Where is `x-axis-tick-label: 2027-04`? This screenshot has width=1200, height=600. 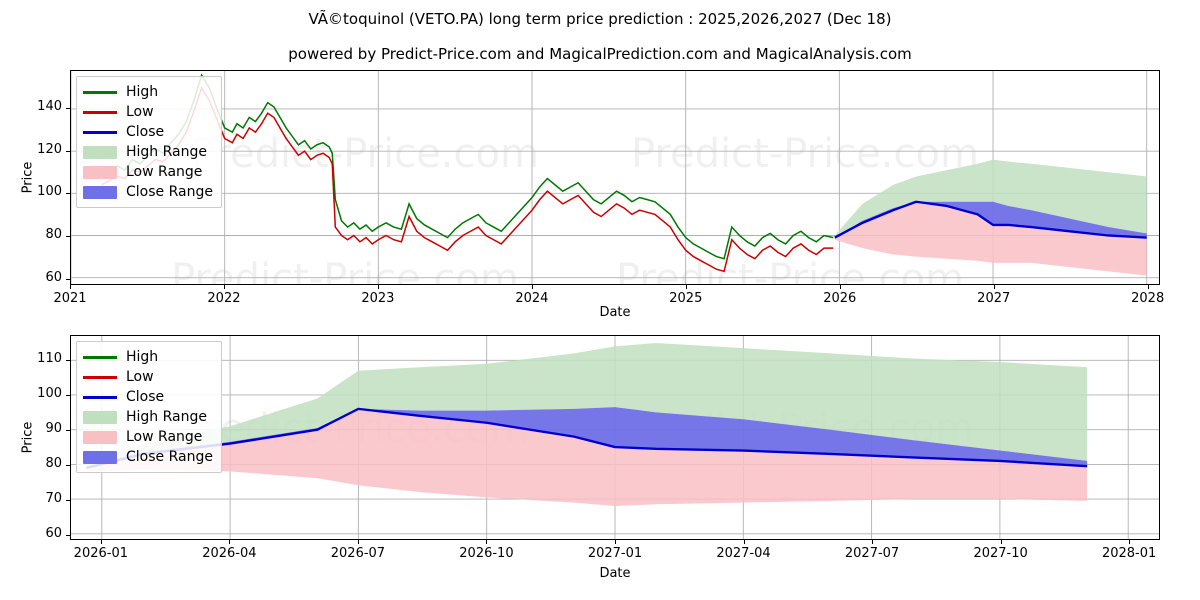 x-axis-tick-label: 2027-04 is located at coordinates (743, 553).